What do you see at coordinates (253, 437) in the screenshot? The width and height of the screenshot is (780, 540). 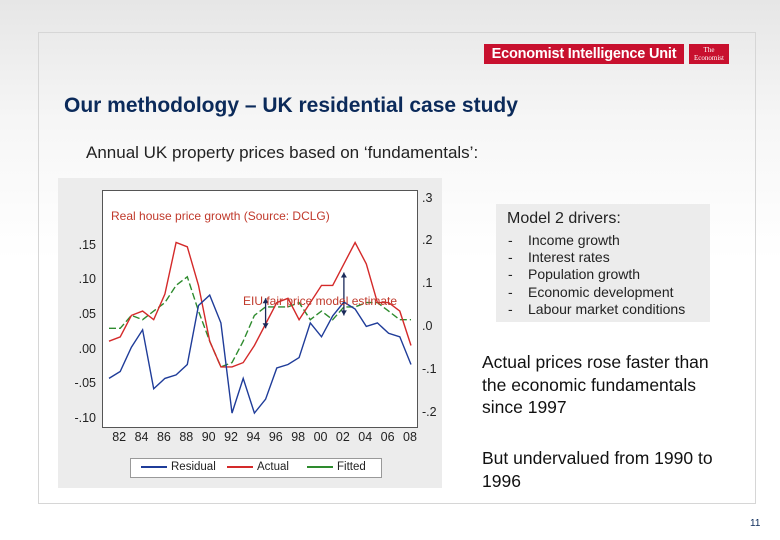 I see `x-tick-label: 94` at bounding box center [253, 437].